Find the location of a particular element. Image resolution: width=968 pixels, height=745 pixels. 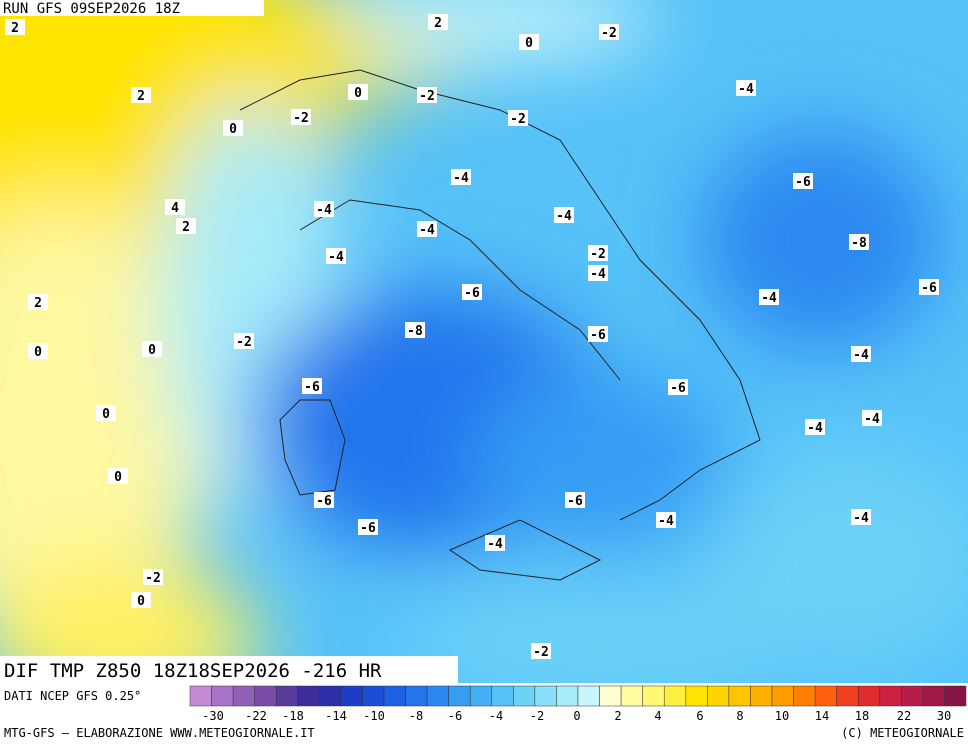

colorbar-label: 10 is located at coordinates (782, 716).